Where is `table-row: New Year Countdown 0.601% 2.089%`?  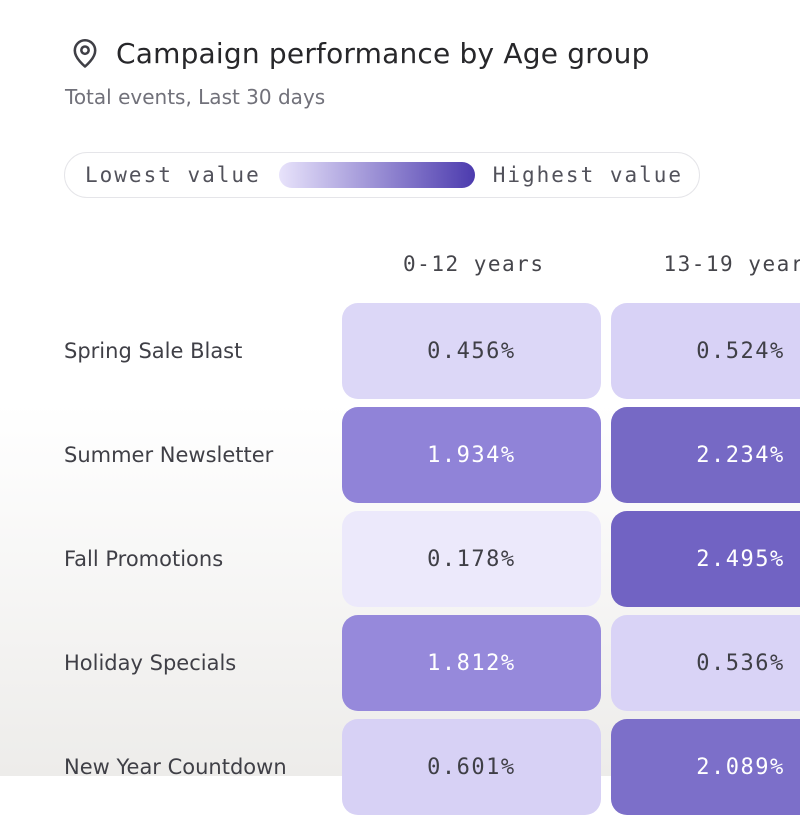 table-row: New Year Countdown 0.601% 2.089% is located at coordinates (400, 767).